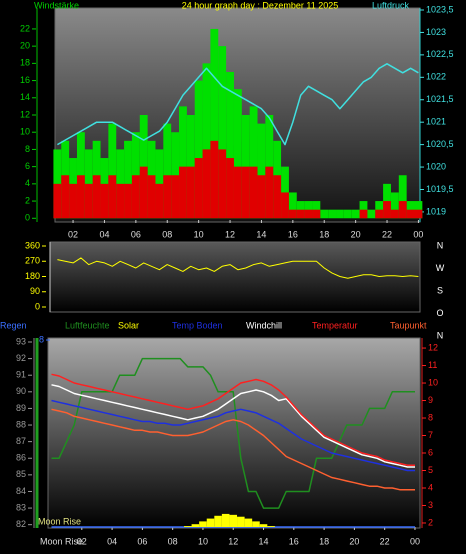 The width and height of the screenshot is (466, 554). Describe the element at coordinates (87, 325) in the screenshot. I see `legend-entry: Luftfeuchte` at that location.